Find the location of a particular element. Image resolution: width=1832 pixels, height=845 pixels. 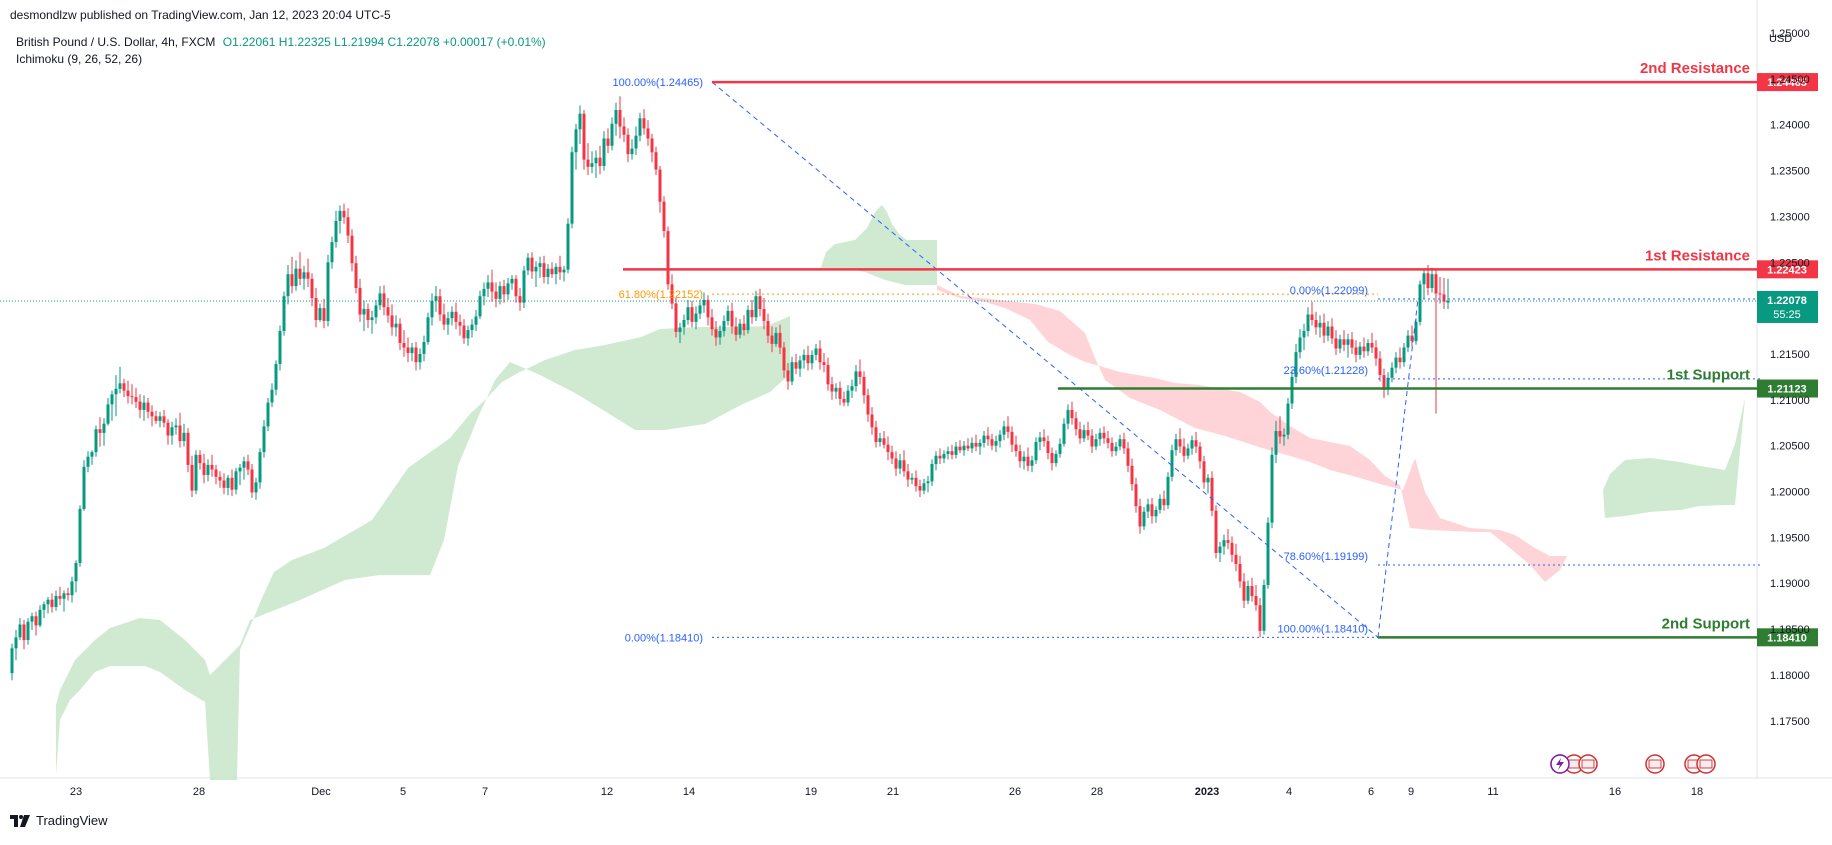

currency-label: USD is located at coordinates (1781, 39).